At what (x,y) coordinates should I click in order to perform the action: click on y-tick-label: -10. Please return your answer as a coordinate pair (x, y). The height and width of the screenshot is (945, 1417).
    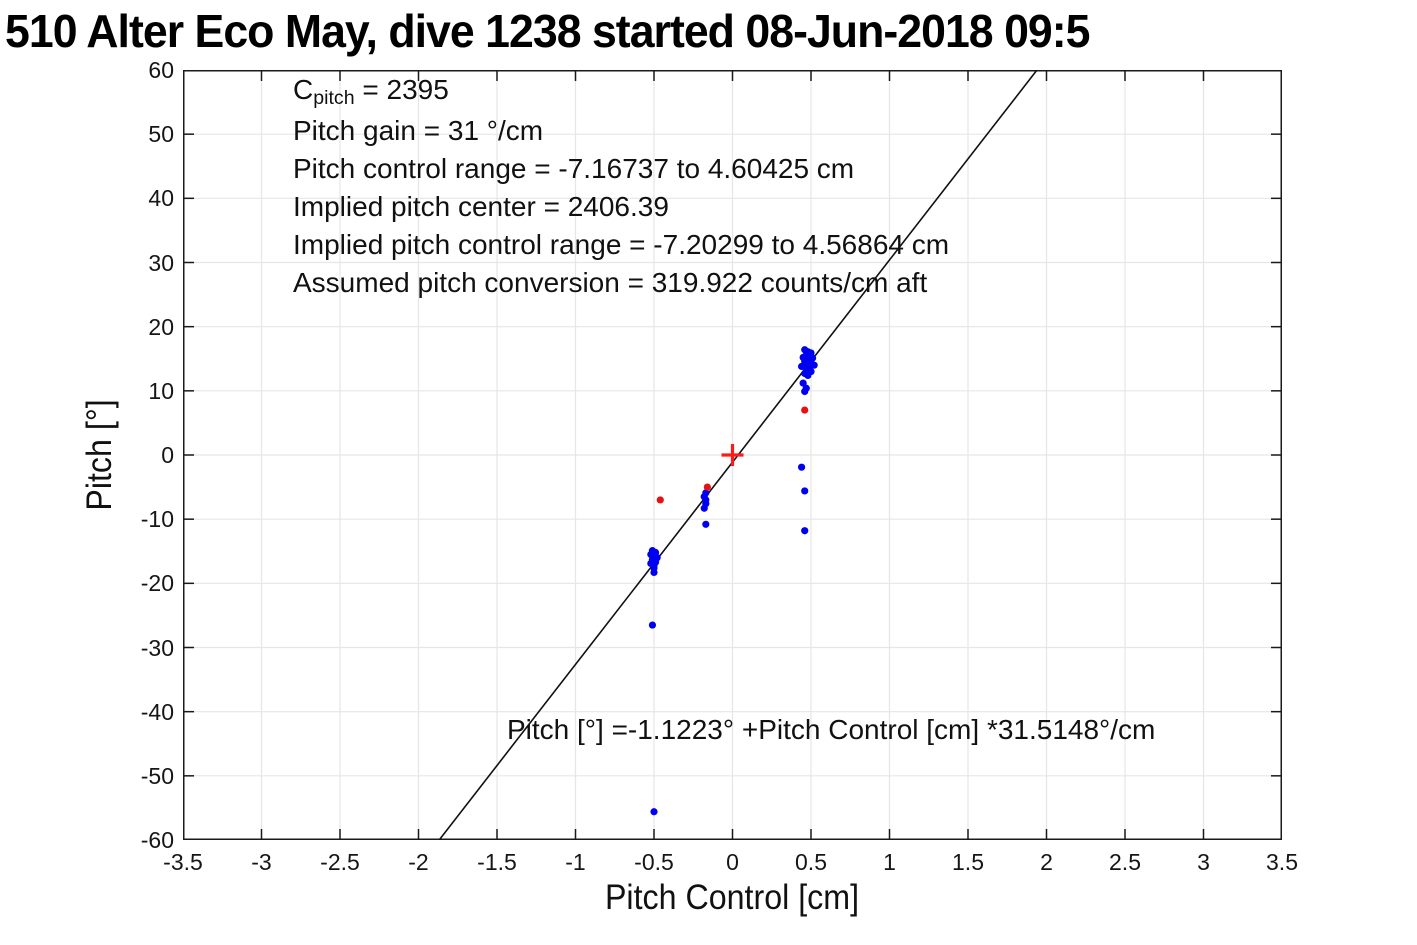
    Looking at the image, I should click on (157, 519).